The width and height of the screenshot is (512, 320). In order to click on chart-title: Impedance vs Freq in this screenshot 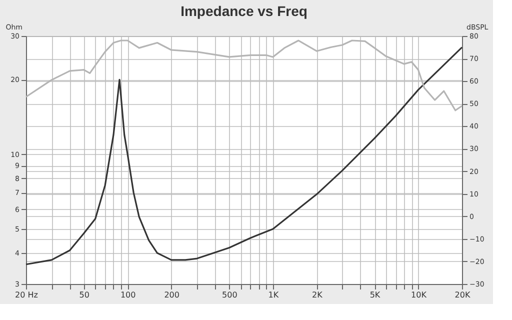, I will do `click(244, 11)`.